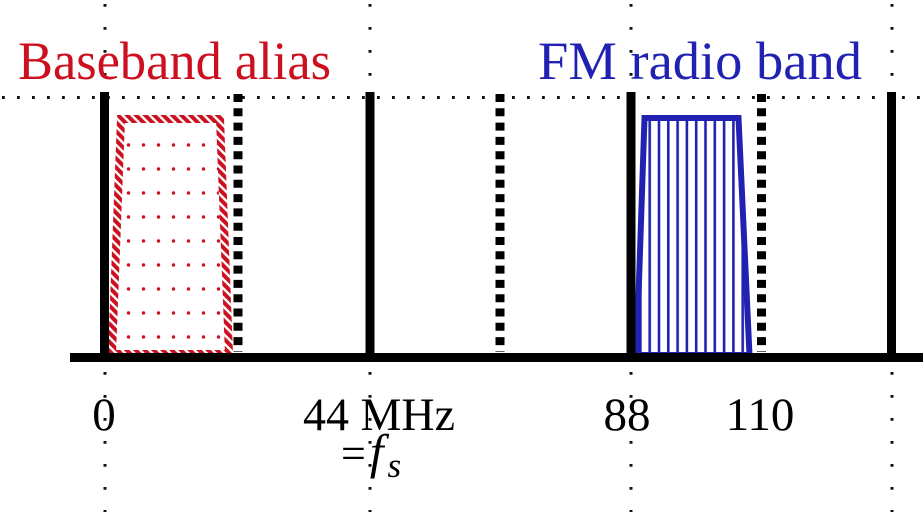 This screenshot has width=923, height=512. What do you see at coordinates (627, 415) in the screenshot?
I see `tick-label-88: 88` at bounding box center [627, 415].